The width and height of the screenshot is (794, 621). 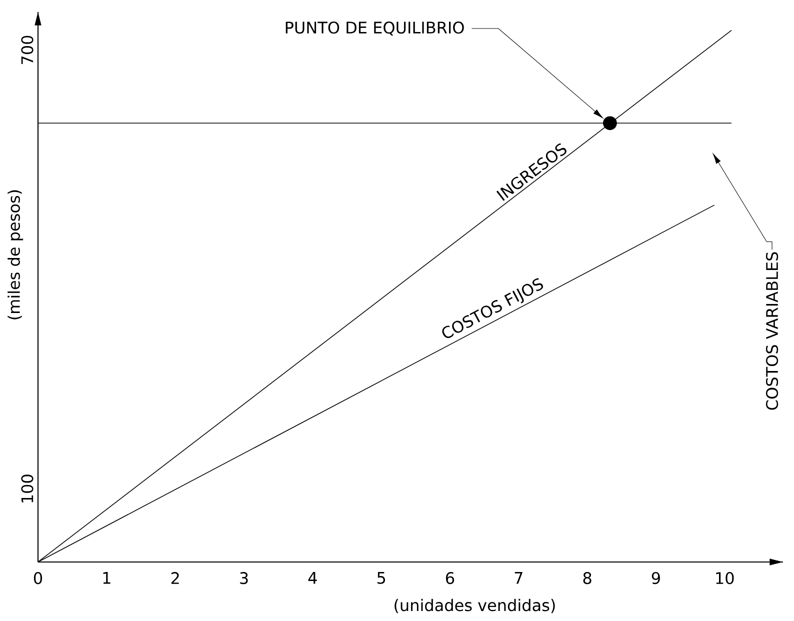 I want to click on x-tick-label: 1, so click(x=106, y=578).